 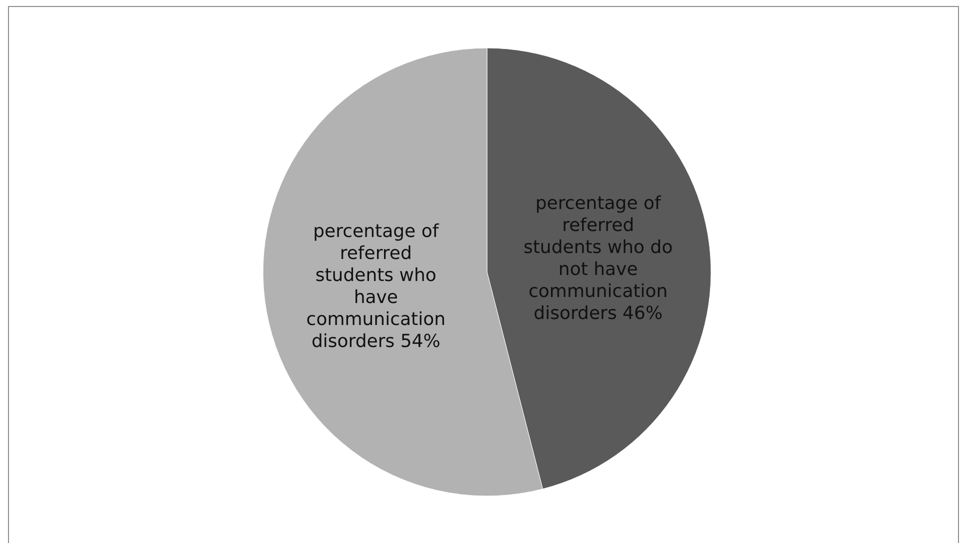 What do you see at coordinates (376, 286) in the screenshot?
I see `slice-label: percentage of referred students who have communication disorders 54%` at bounding box center [376, 286].